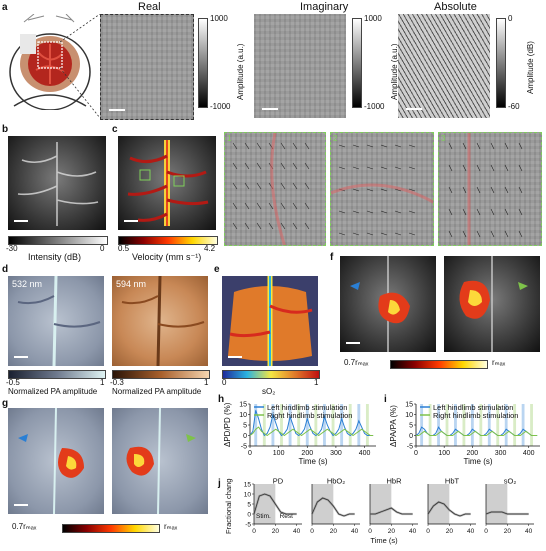 Image resolution: width=546 pixels, height=551 pixels. What do you see at coordinates (475, 415) in the screenshot?
I see `legend-entry: Right hindlimb stimulation` at bounding box center [475, 415].